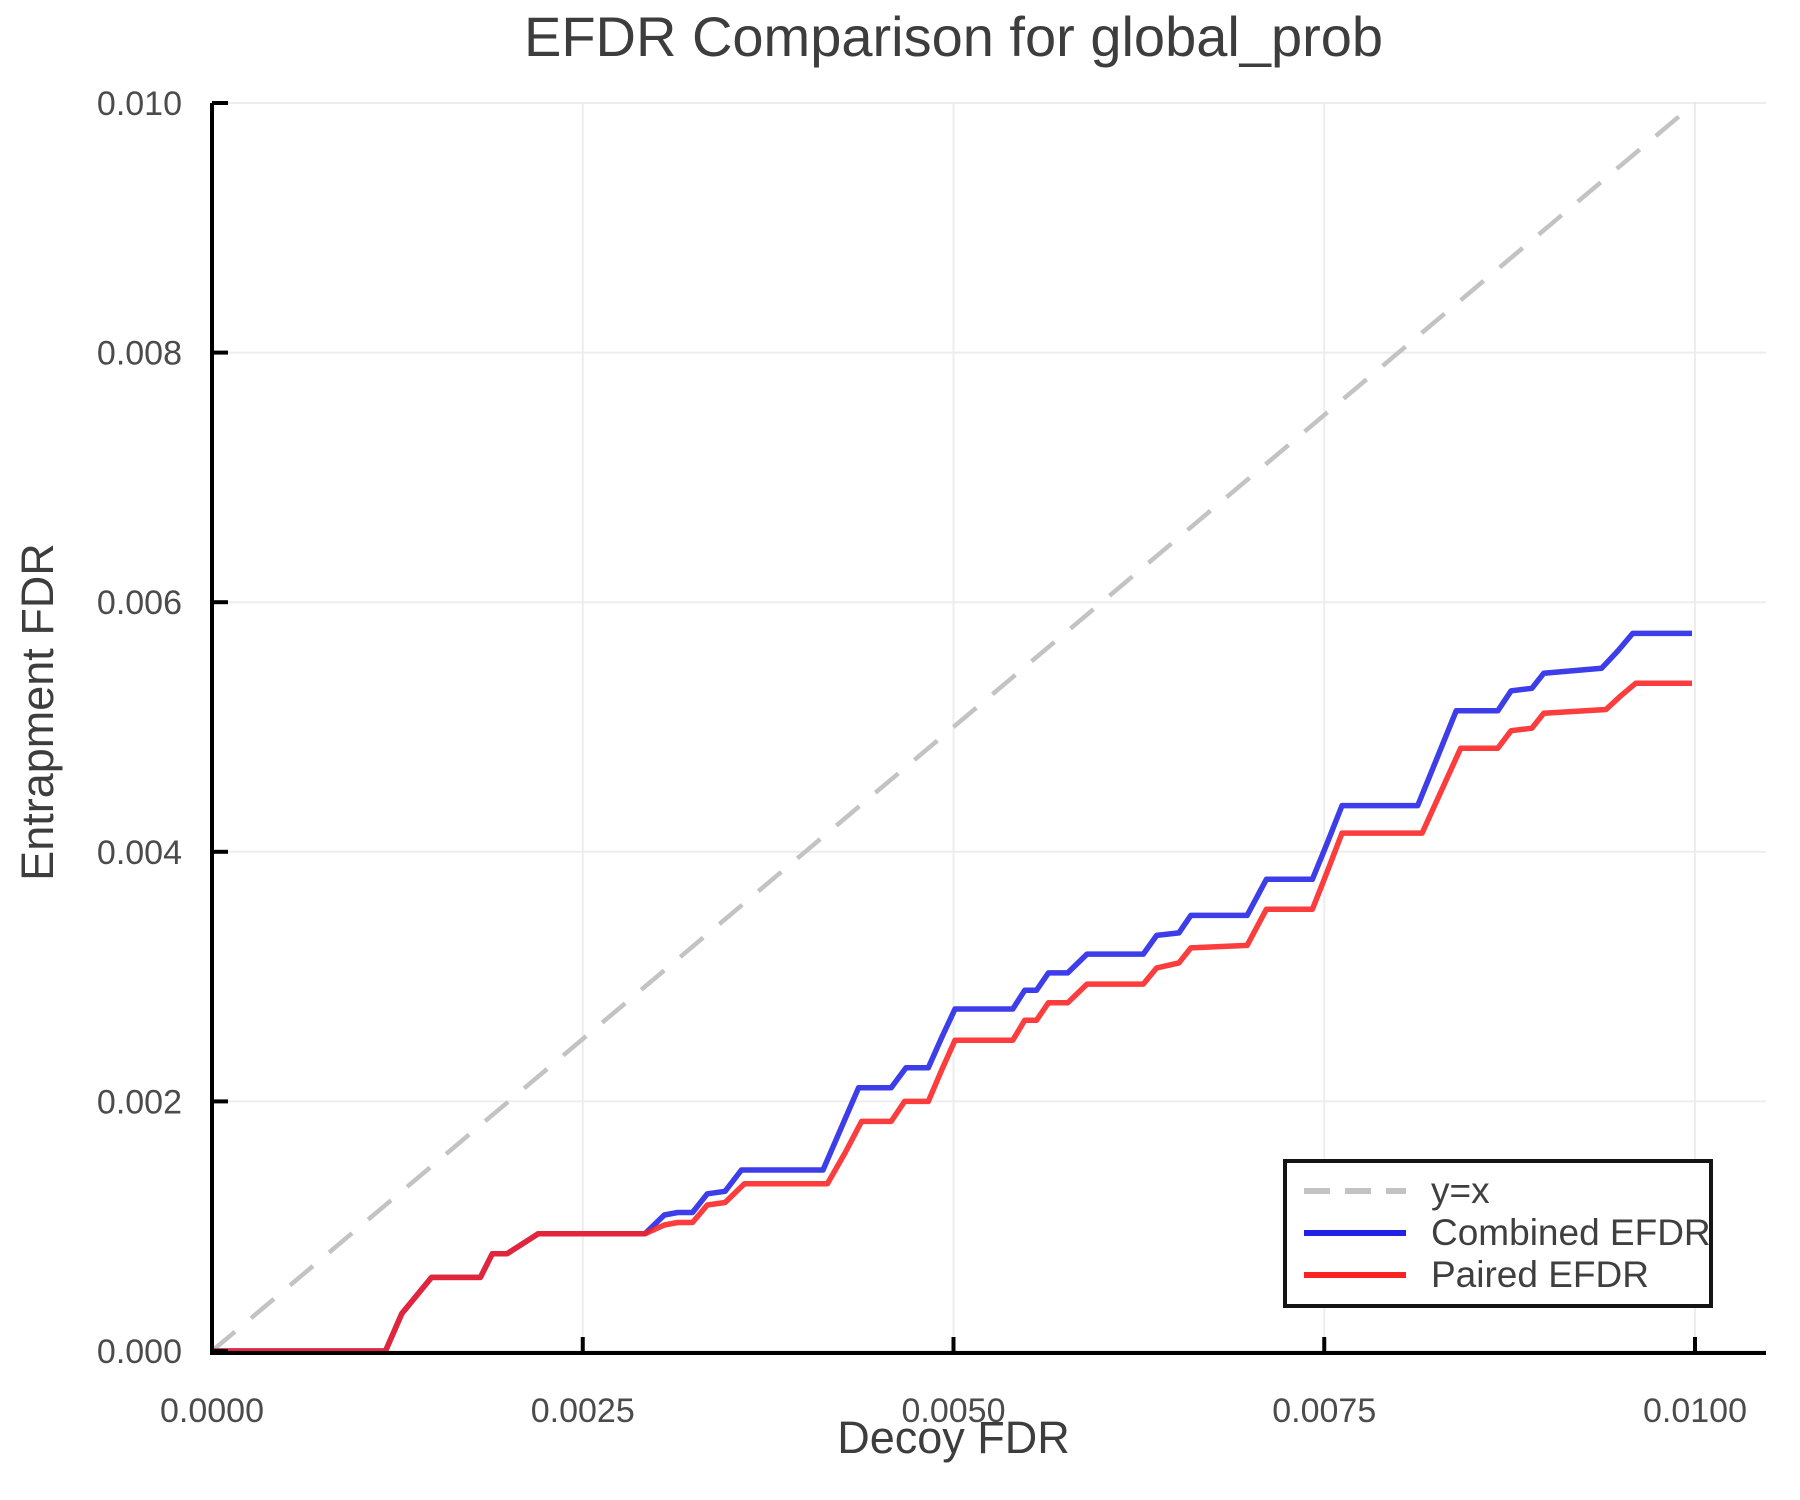 The height and width of the screenshot is (1500, 1800). I want to click on y-axis-title: Entrapment FDR, so click(37, 712).